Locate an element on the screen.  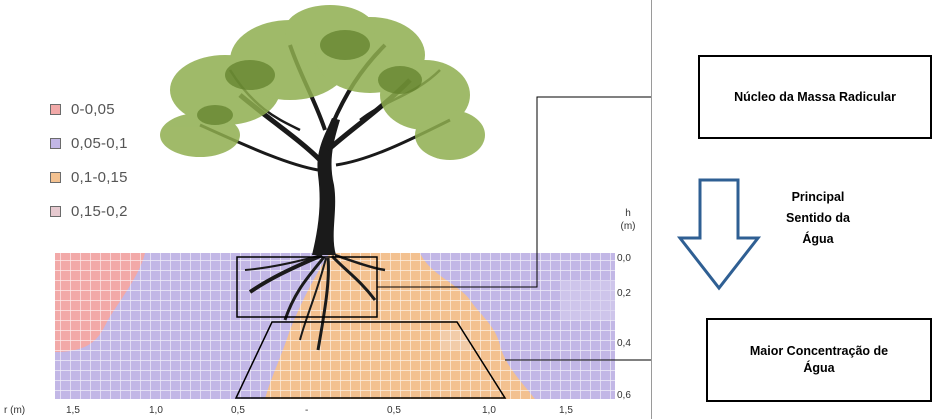
divider-line is located at coordinates (651, 209).